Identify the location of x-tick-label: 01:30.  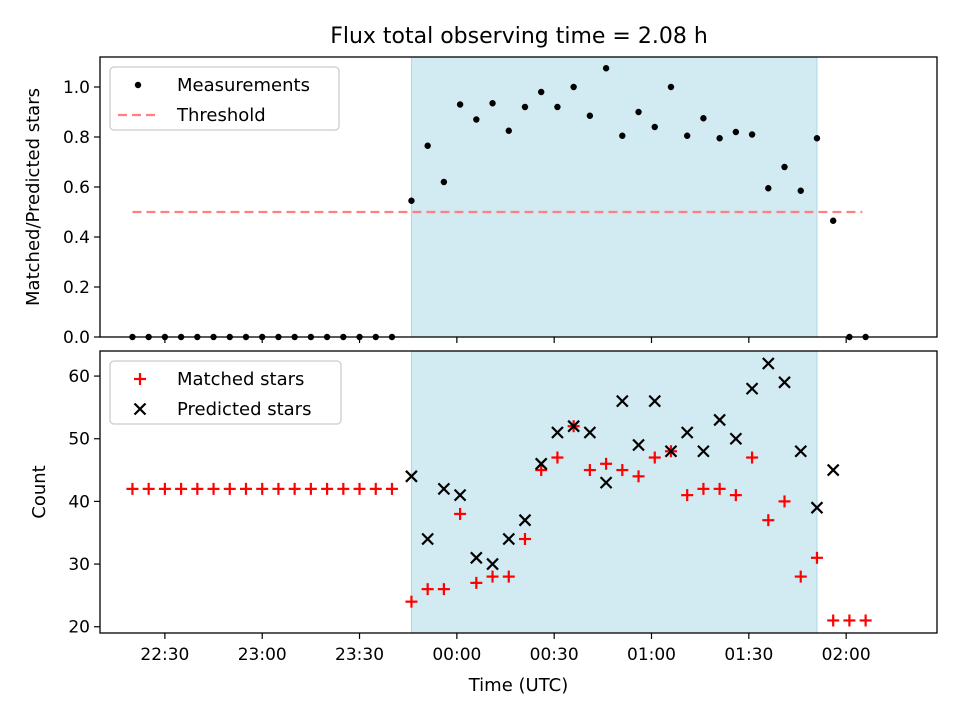
(748, 655).